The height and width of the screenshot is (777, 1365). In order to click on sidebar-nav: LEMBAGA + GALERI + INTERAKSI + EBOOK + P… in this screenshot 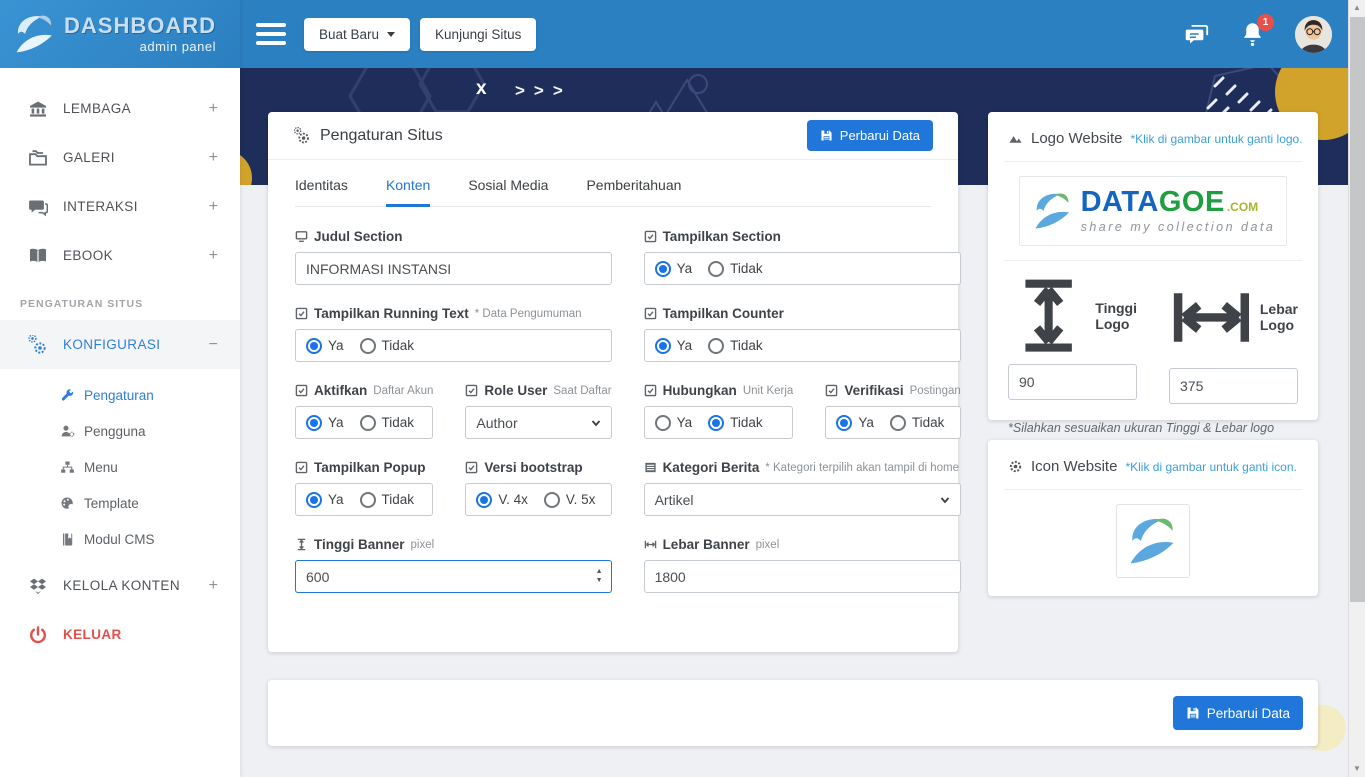, I will do `click(120, 363)`.